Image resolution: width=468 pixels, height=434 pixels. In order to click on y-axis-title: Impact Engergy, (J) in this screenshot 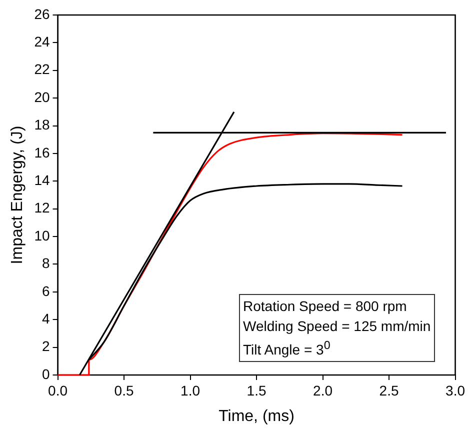, I will do `click(17, 195)`.